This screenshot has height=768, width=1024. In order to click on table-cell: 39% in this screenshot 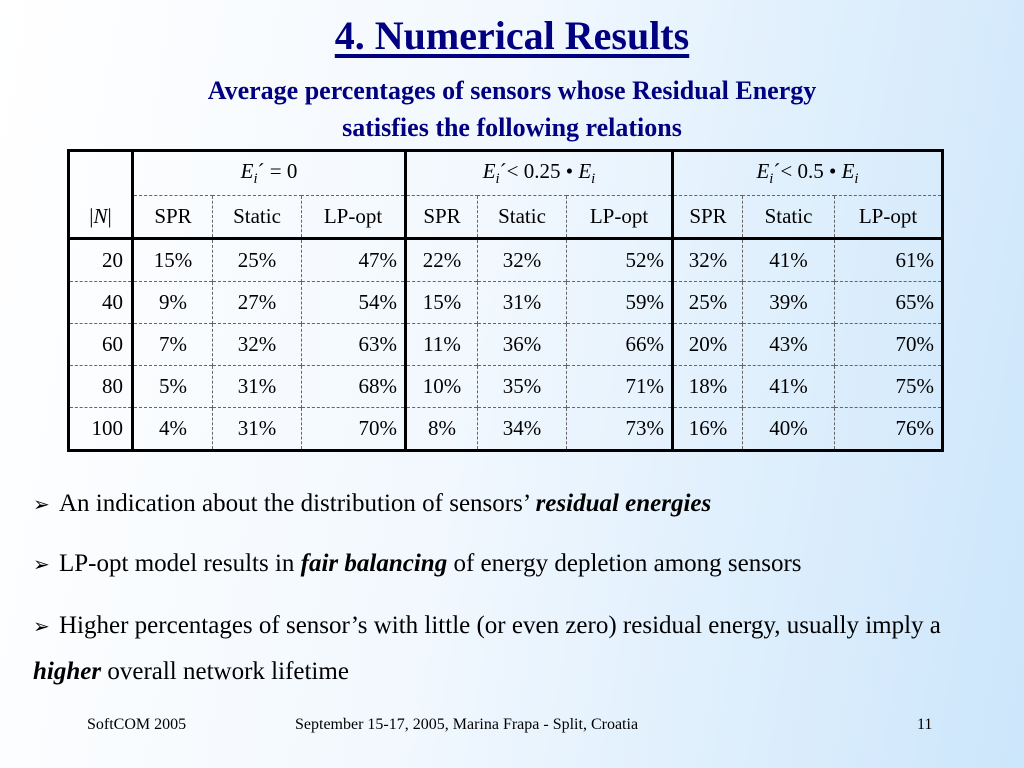, I will do `click(788, 302)`.